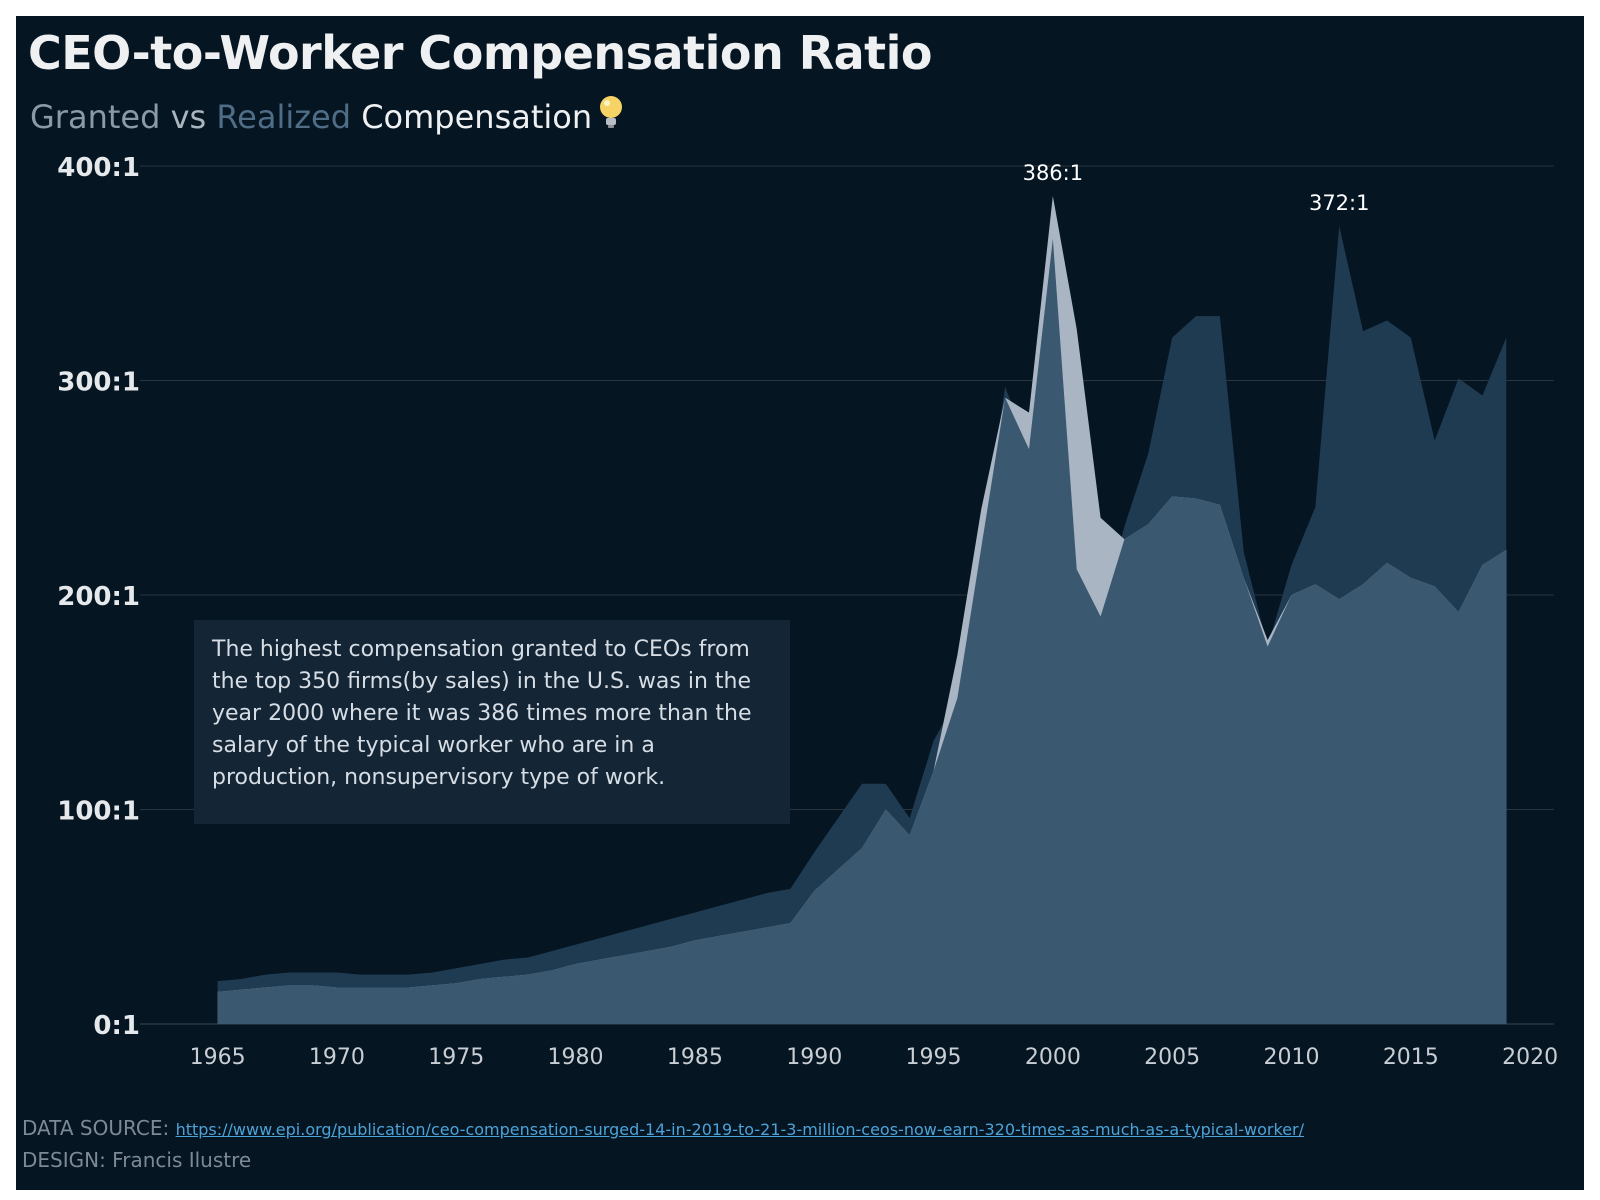  What do you see at coordinates (1530, 1057) in the screenshot?
I see `x-tick-label: 2020` at bounding box center [1530, 1057].